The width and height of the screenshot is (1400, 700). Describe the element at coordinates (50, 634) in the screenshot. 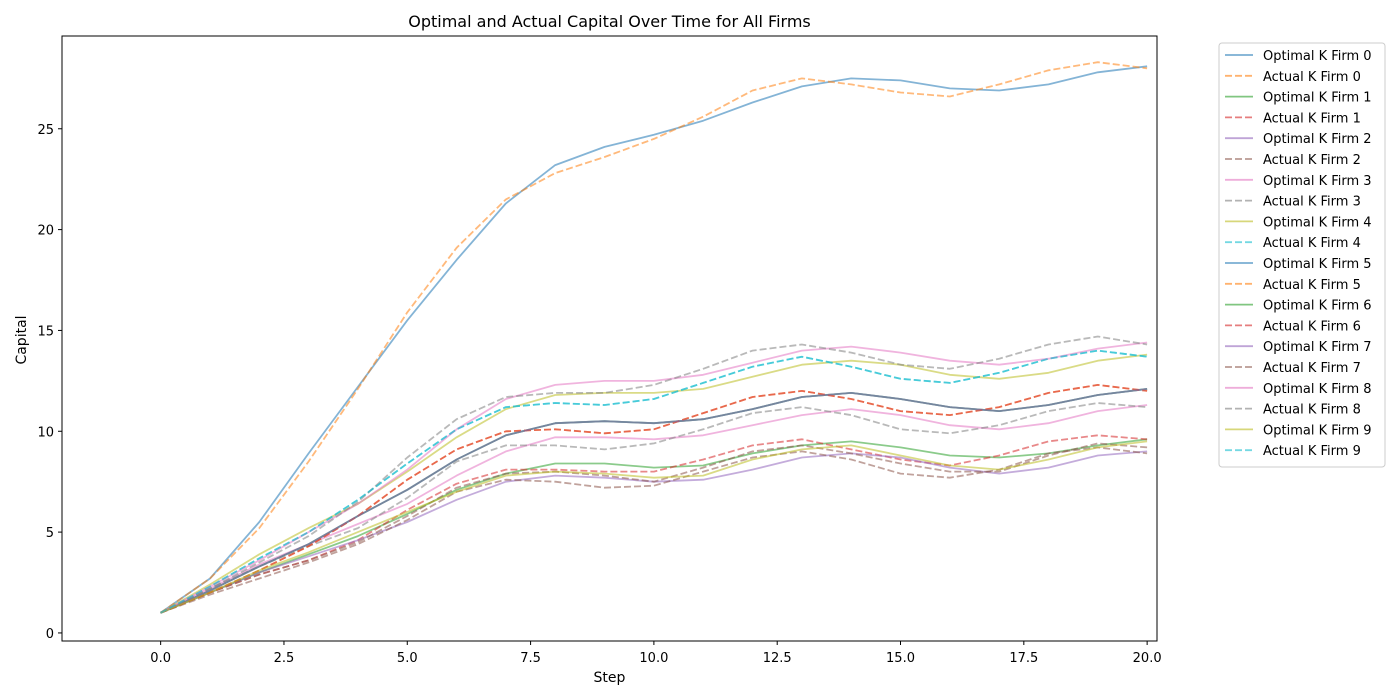

I see `y-tick-label: 0` at that location.